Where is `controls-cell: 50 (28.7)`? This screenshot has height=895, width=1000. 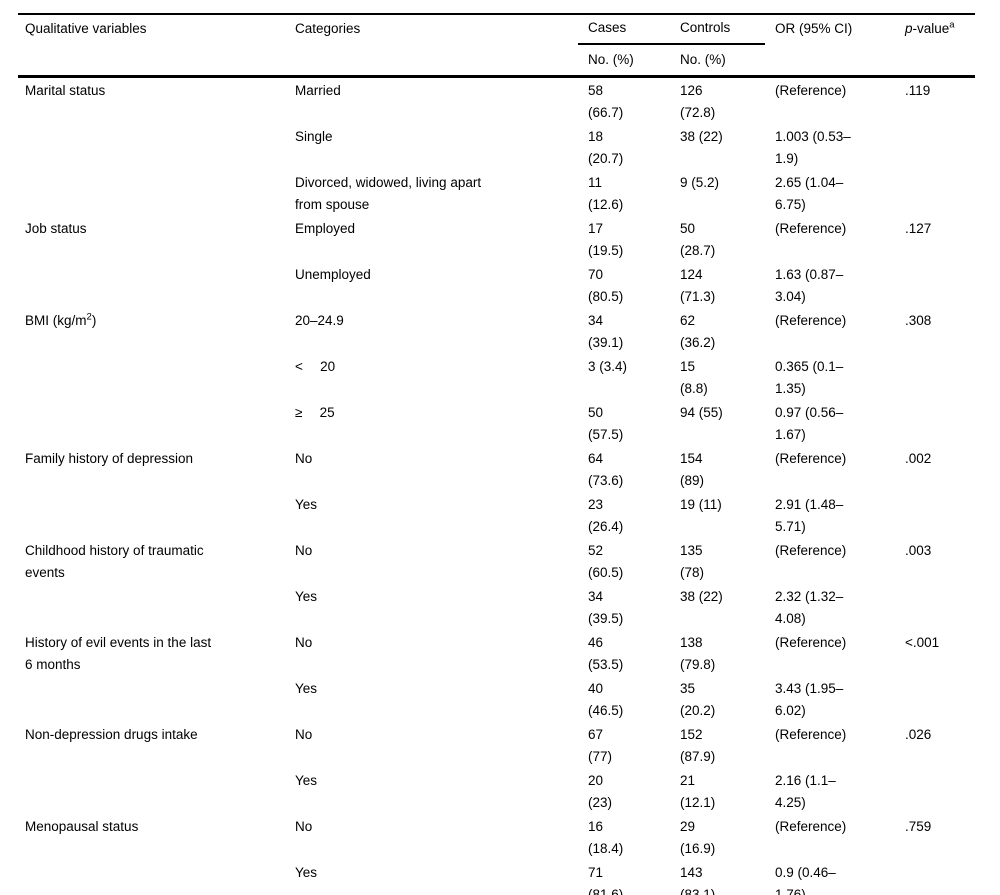 controls-cell: 50 (28.7) is located at coordinates (698, 239).